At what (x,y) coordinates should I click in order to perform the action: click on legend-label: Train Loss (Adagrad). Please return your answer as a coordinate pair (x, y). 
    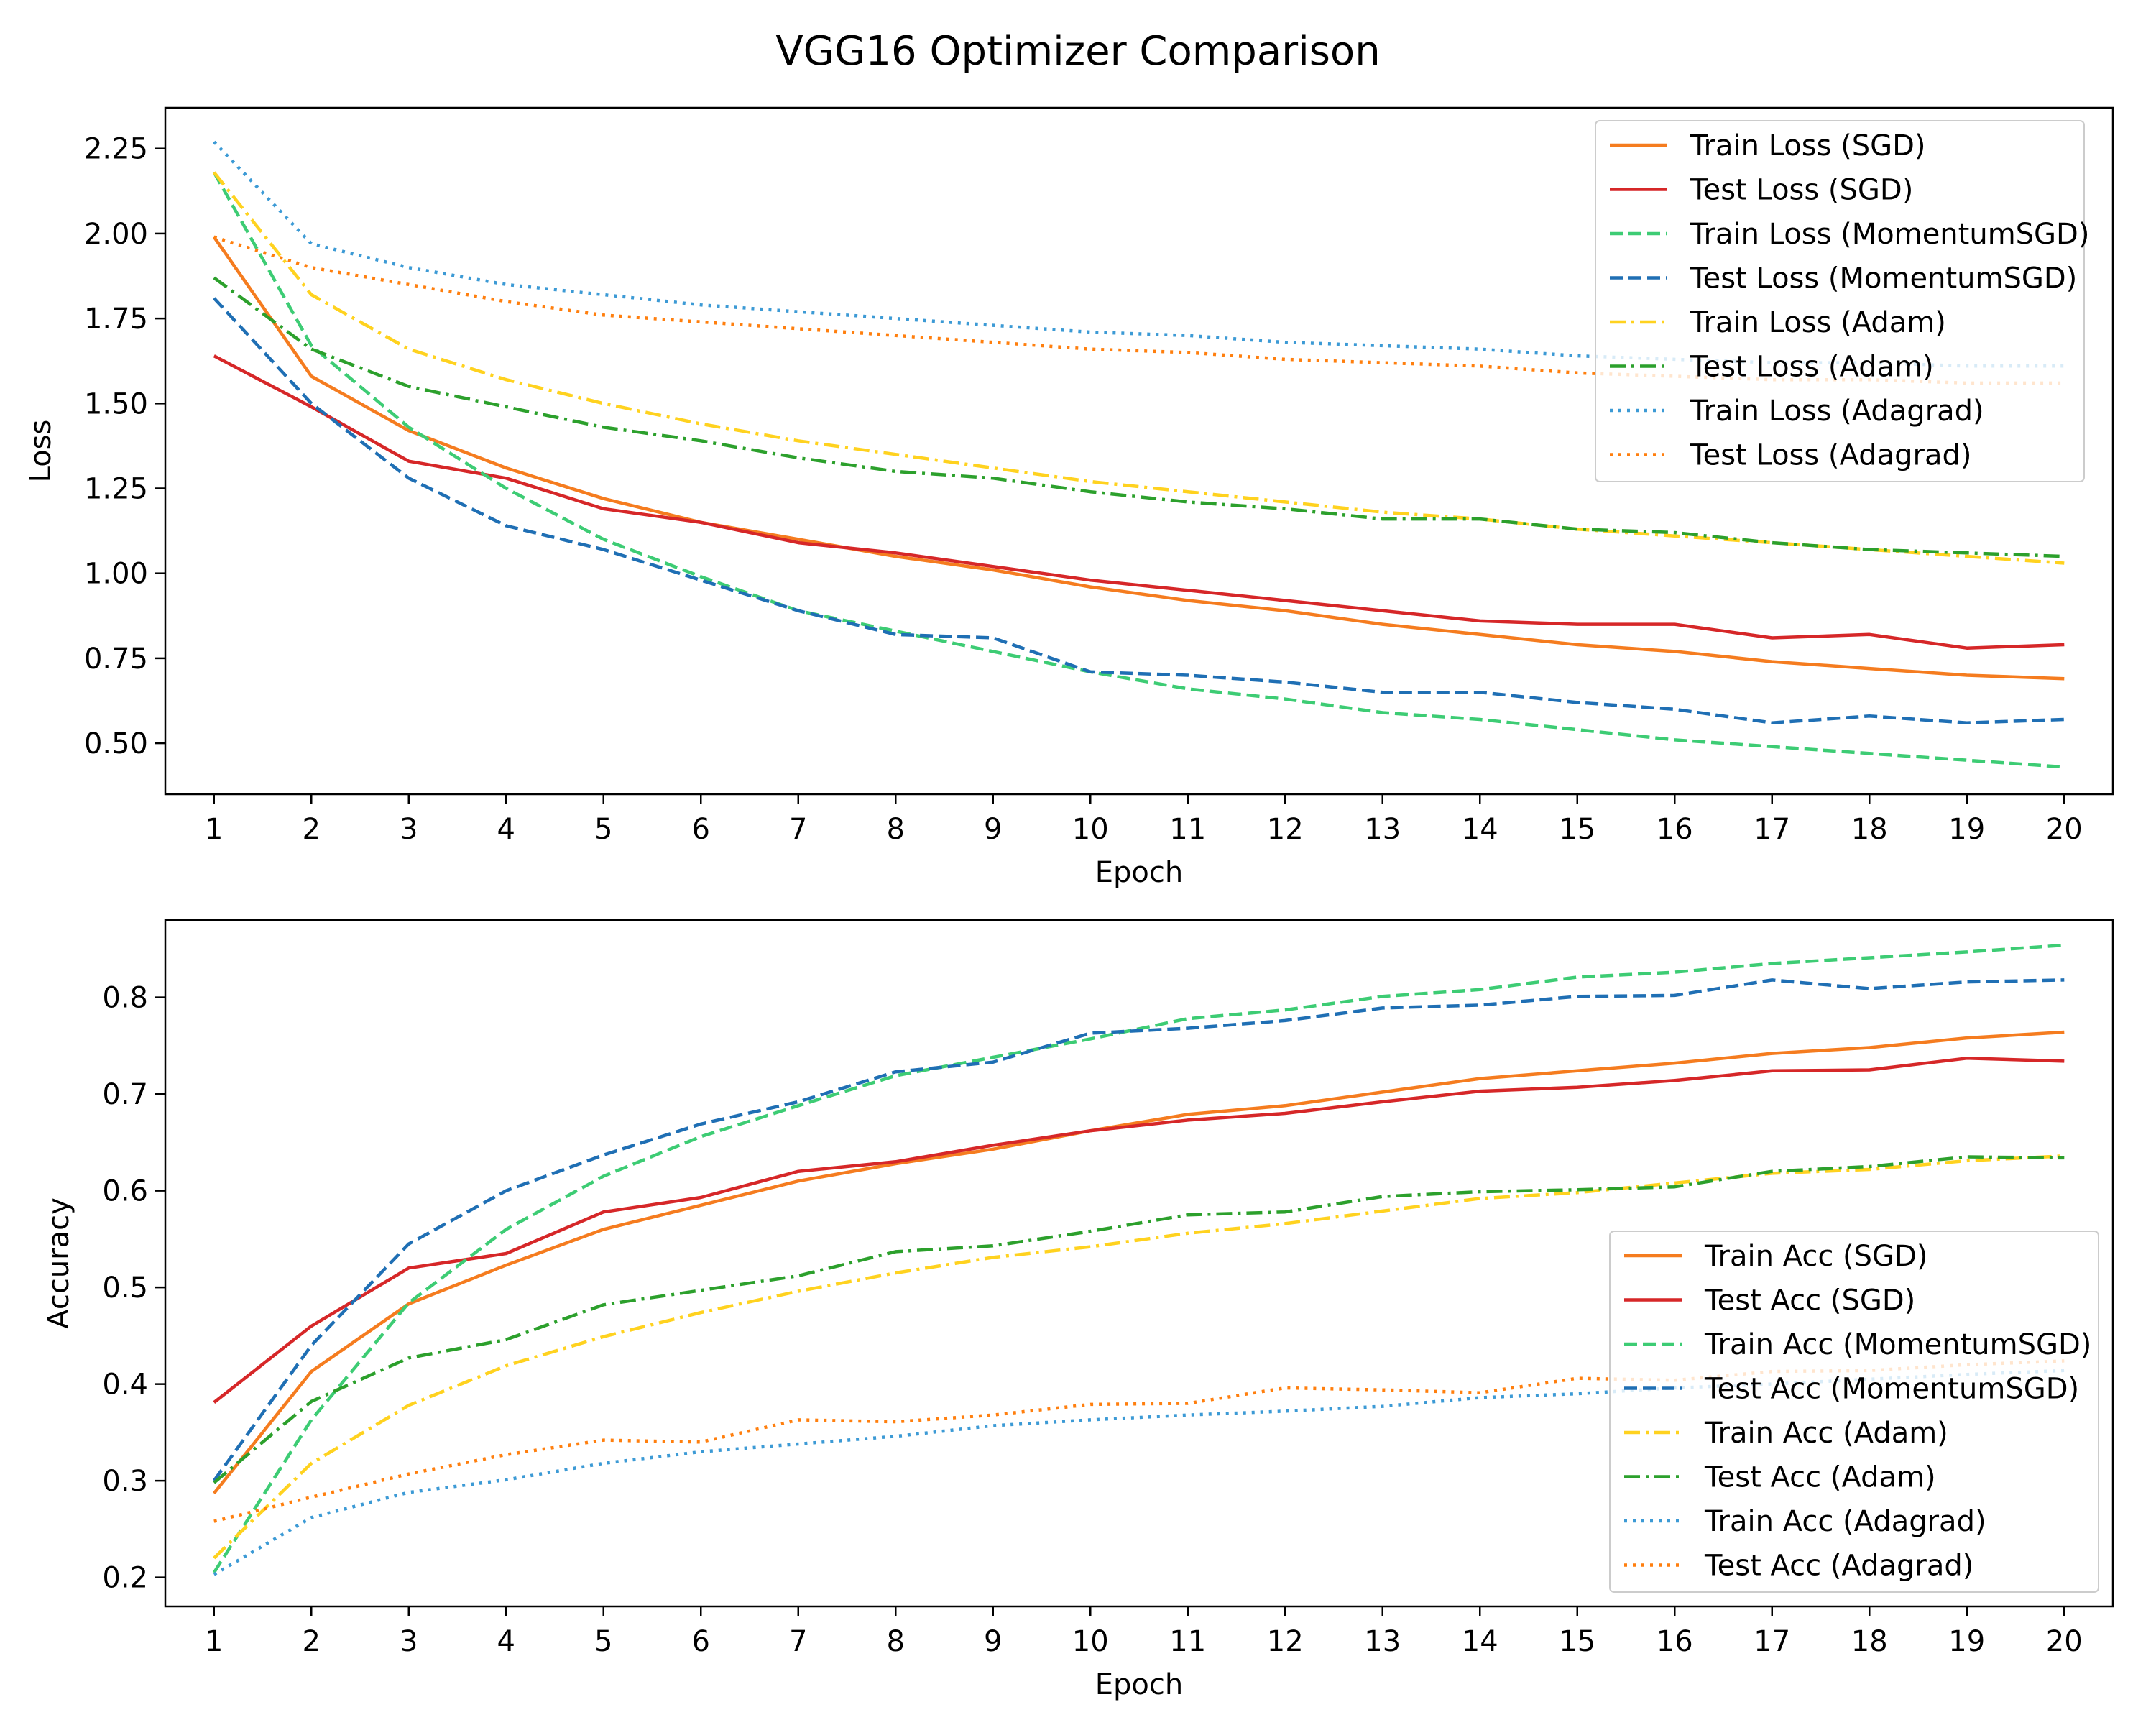
    Looking at the image, I should click on (1837, 411).